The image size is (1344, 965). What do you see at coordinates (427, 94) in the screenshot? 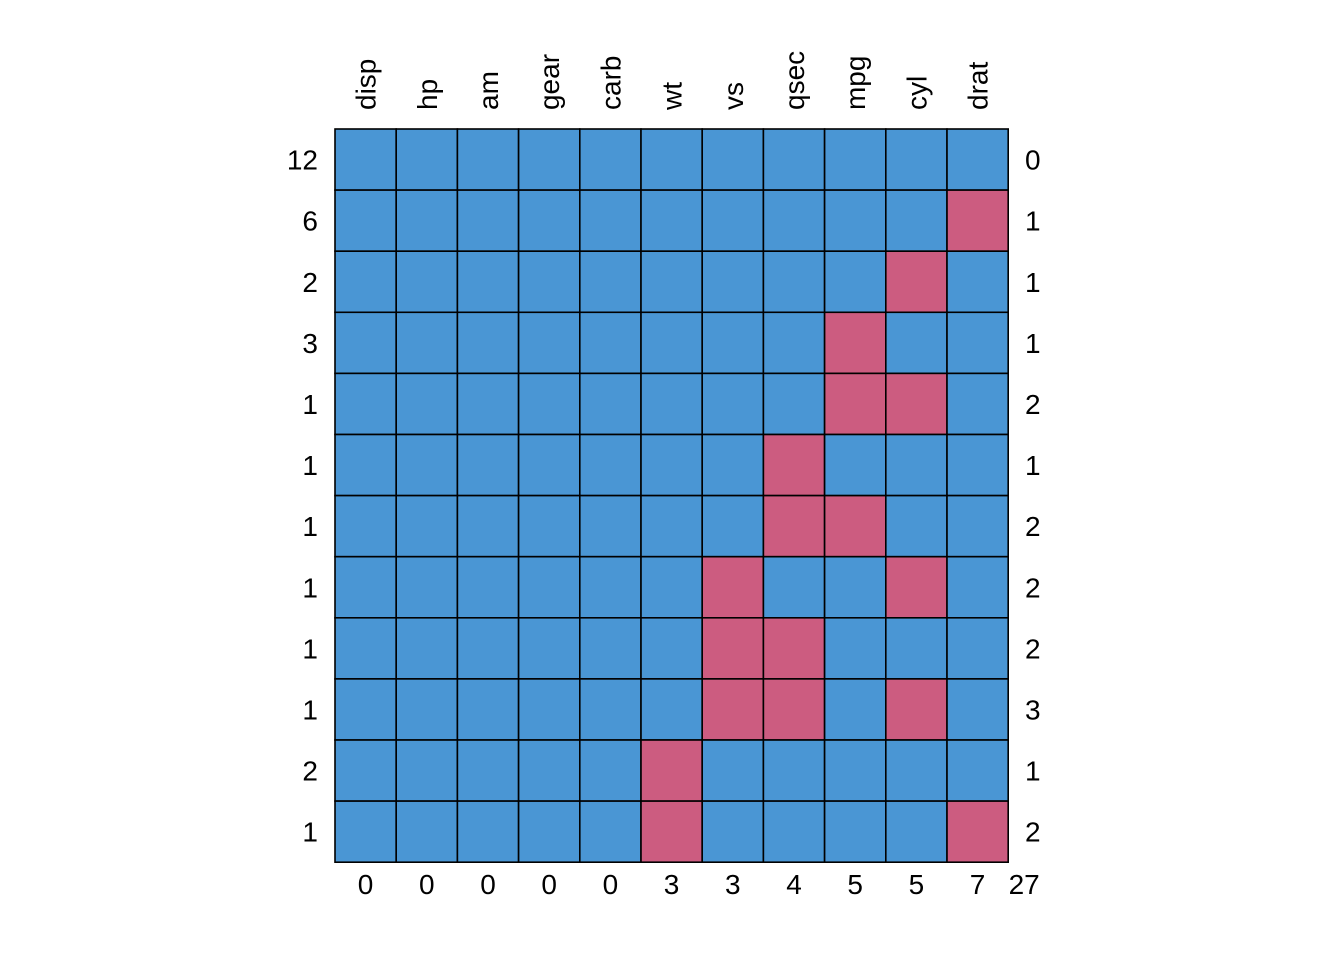
I see `column-label: hp` at bounding box center [427, 94].